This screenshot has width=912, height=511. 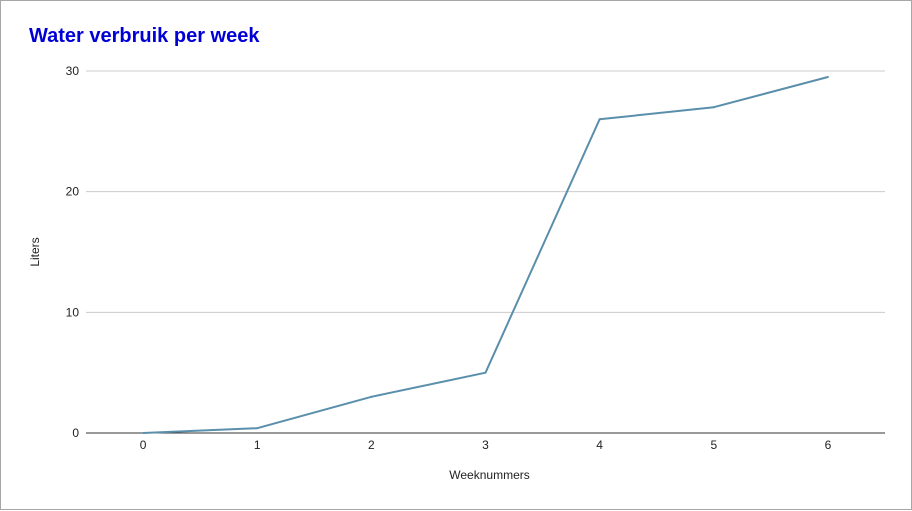 I want to click on x-tick-label-3: 3, so click(x=485, y=445).